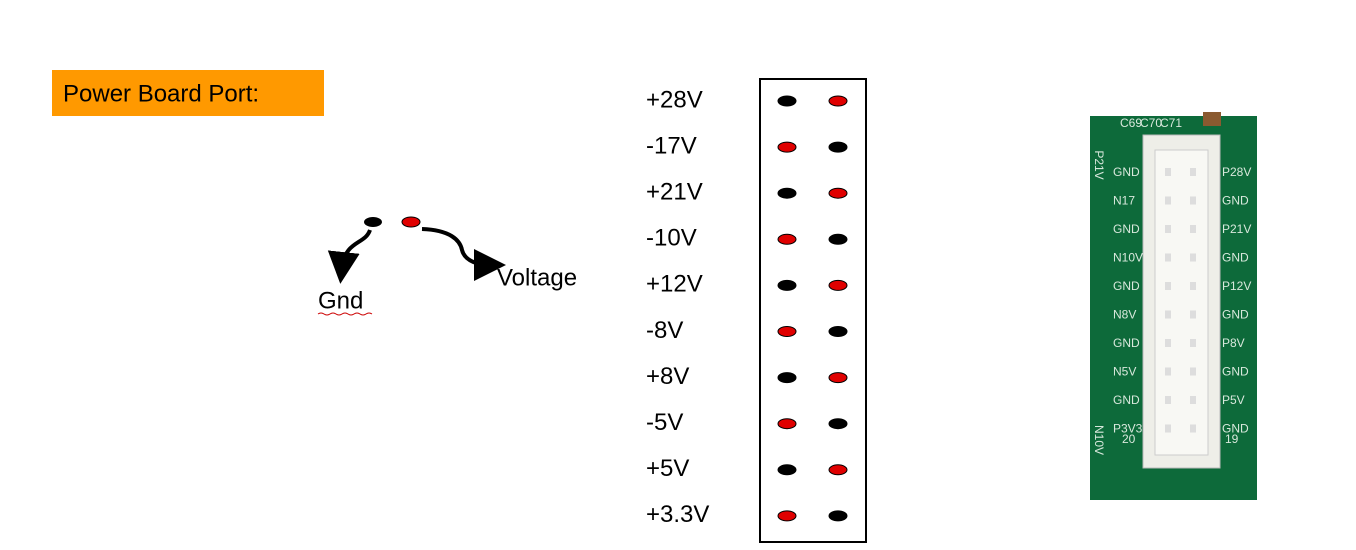  I want to click on silkscreen: P3V3, so click(1128, 429).